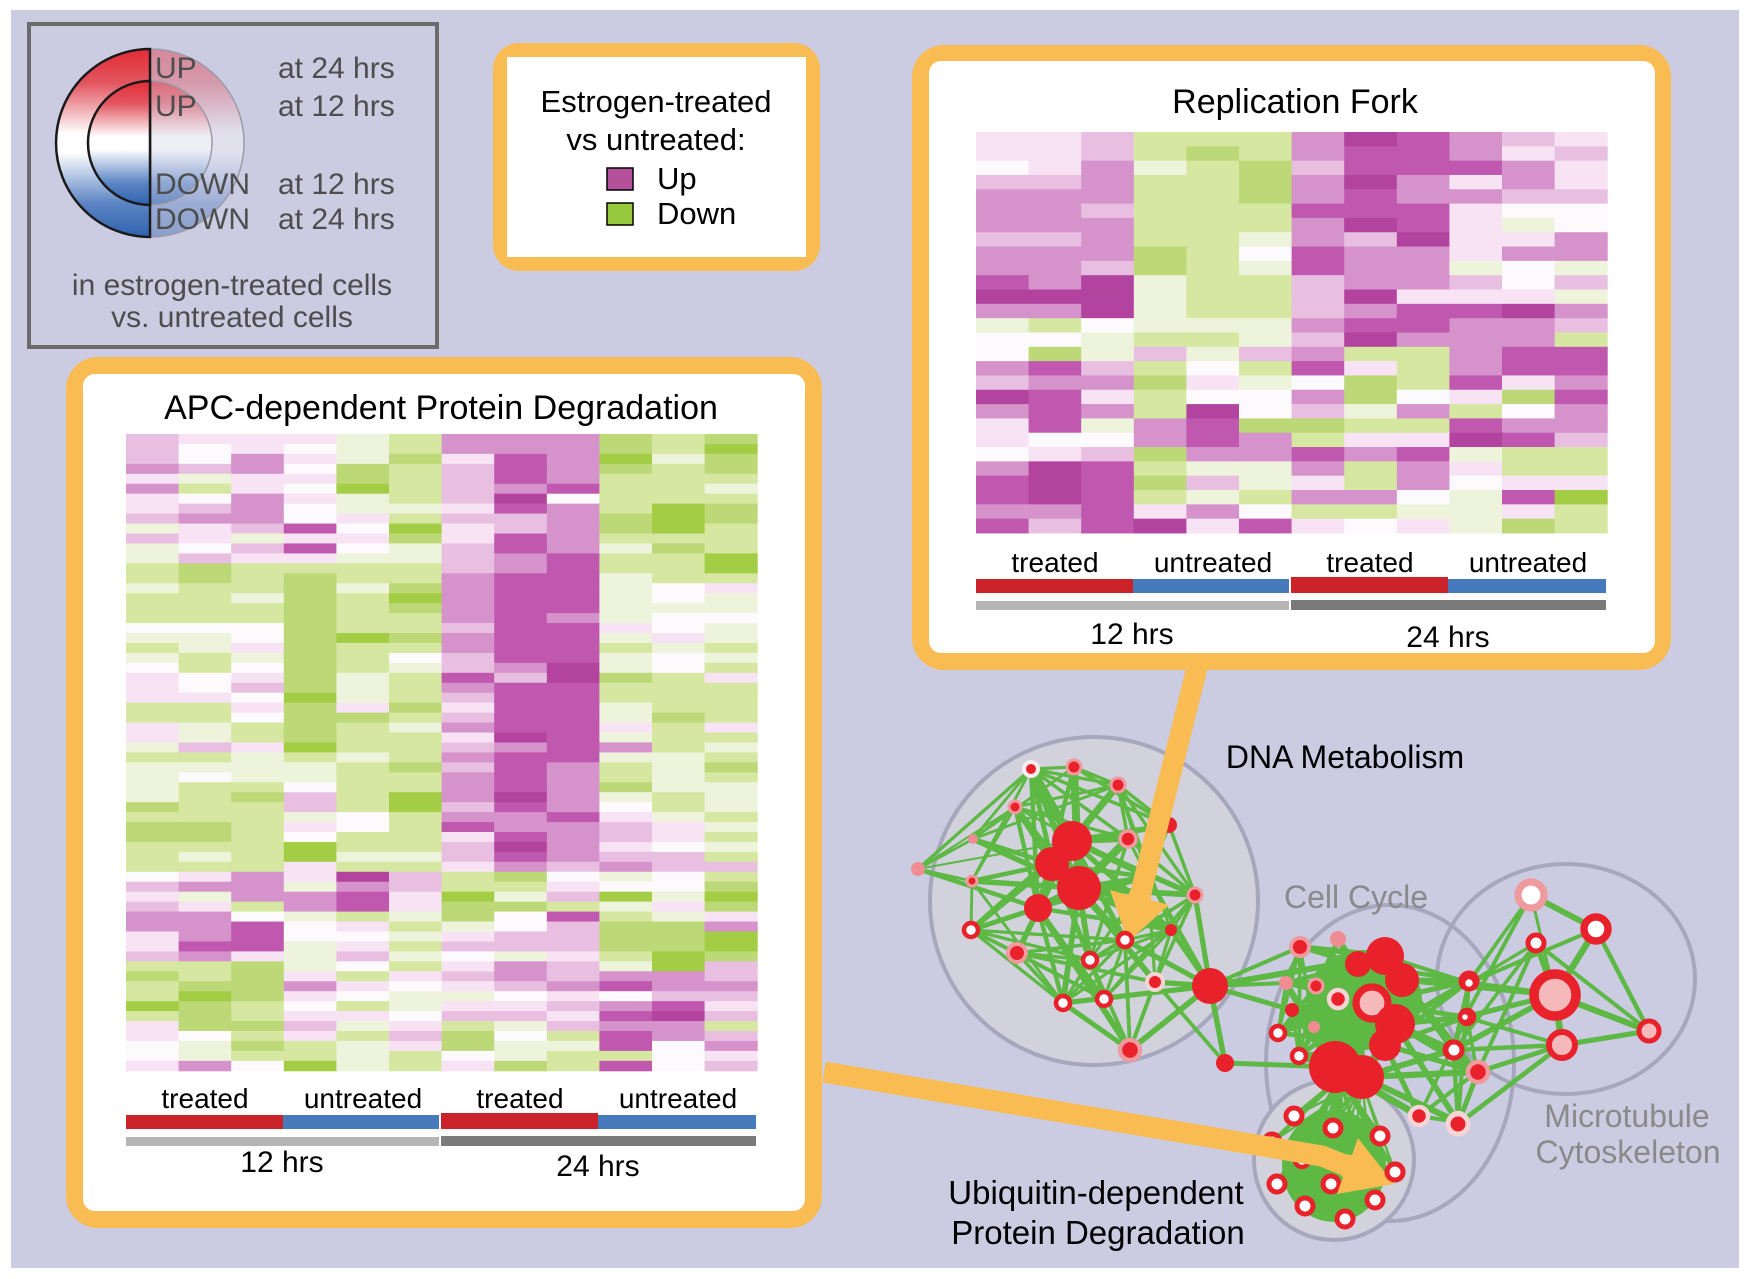 This screenshot has height=1279, width=1750. Describe the element at coordinates (656, 101) in the screenshot. I see `svg-text: Estrogen-treated` at that location.